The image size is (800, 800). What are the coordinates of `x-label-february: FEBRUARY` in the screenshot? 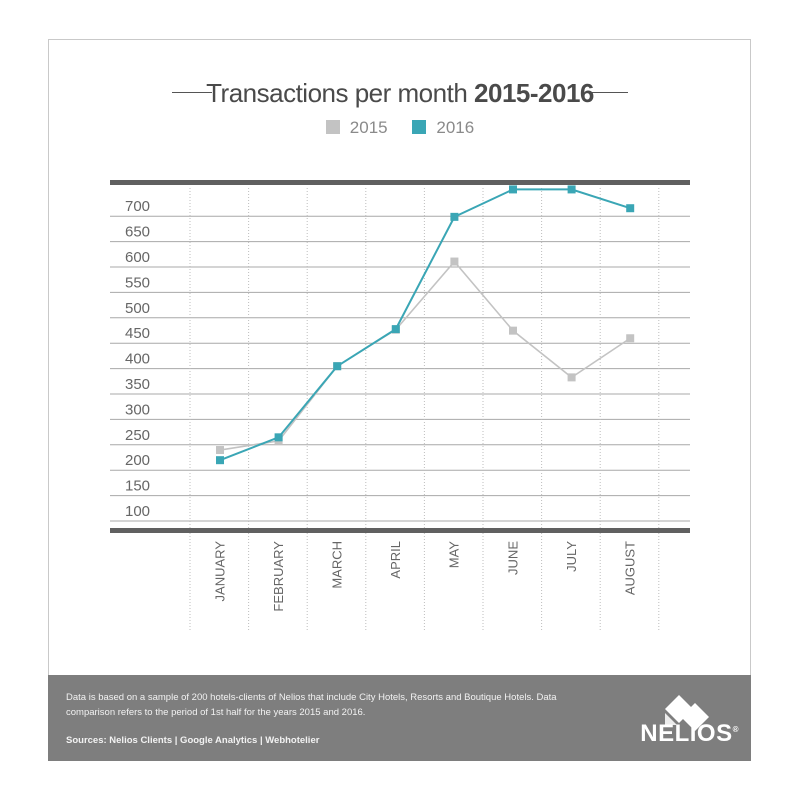 It's located at (278, 576).